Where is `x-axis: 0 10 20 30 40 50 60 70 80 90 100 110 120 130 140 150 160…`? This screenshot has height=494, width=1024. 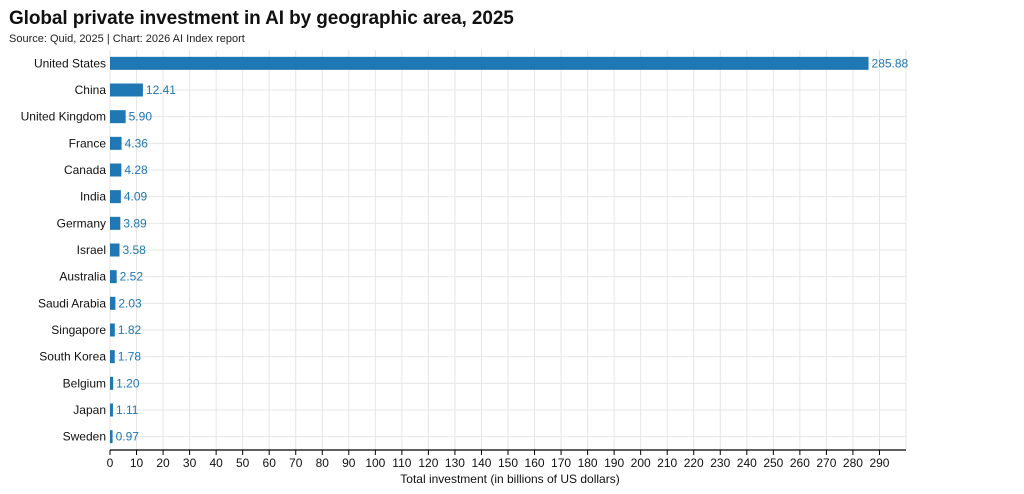 x-axis: 0 10 20 30 40 50 60 70 80 90 100 110 120 130 140 150 160… is located at coordinates (506, 459).